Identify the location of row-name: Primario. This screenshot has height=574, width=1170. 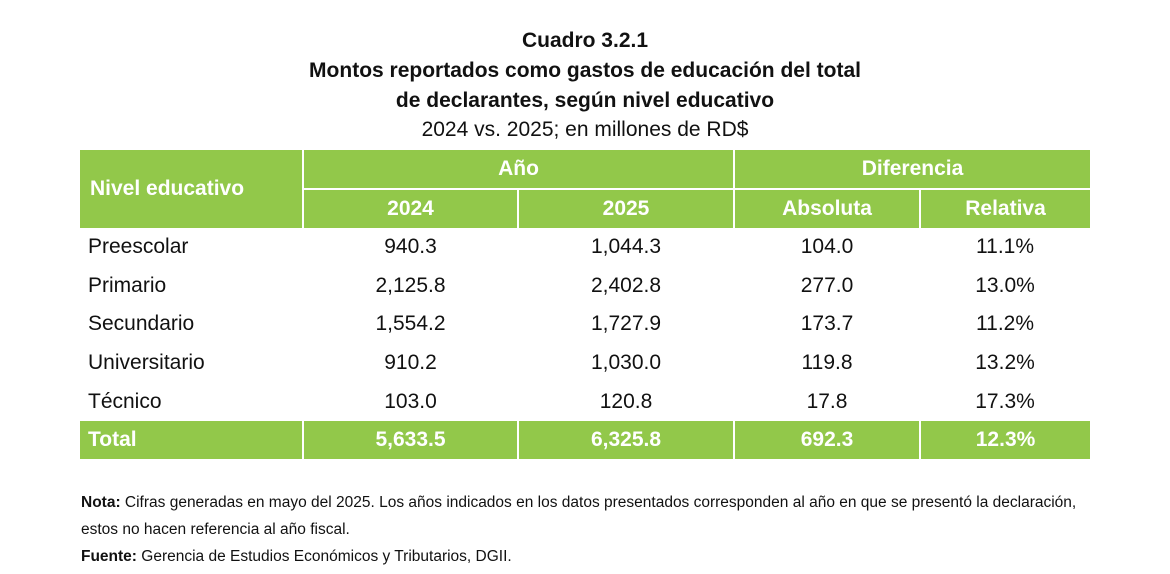
(127, 285).